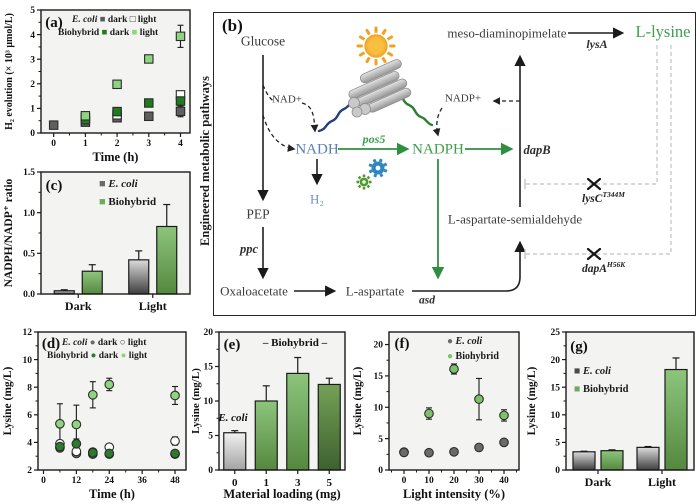 Image resolution: width=700 pixels, height=504 pixels. Describe the element at coordinates (32, 36) in the screenshot. I see `svg-text: 4` at that location.